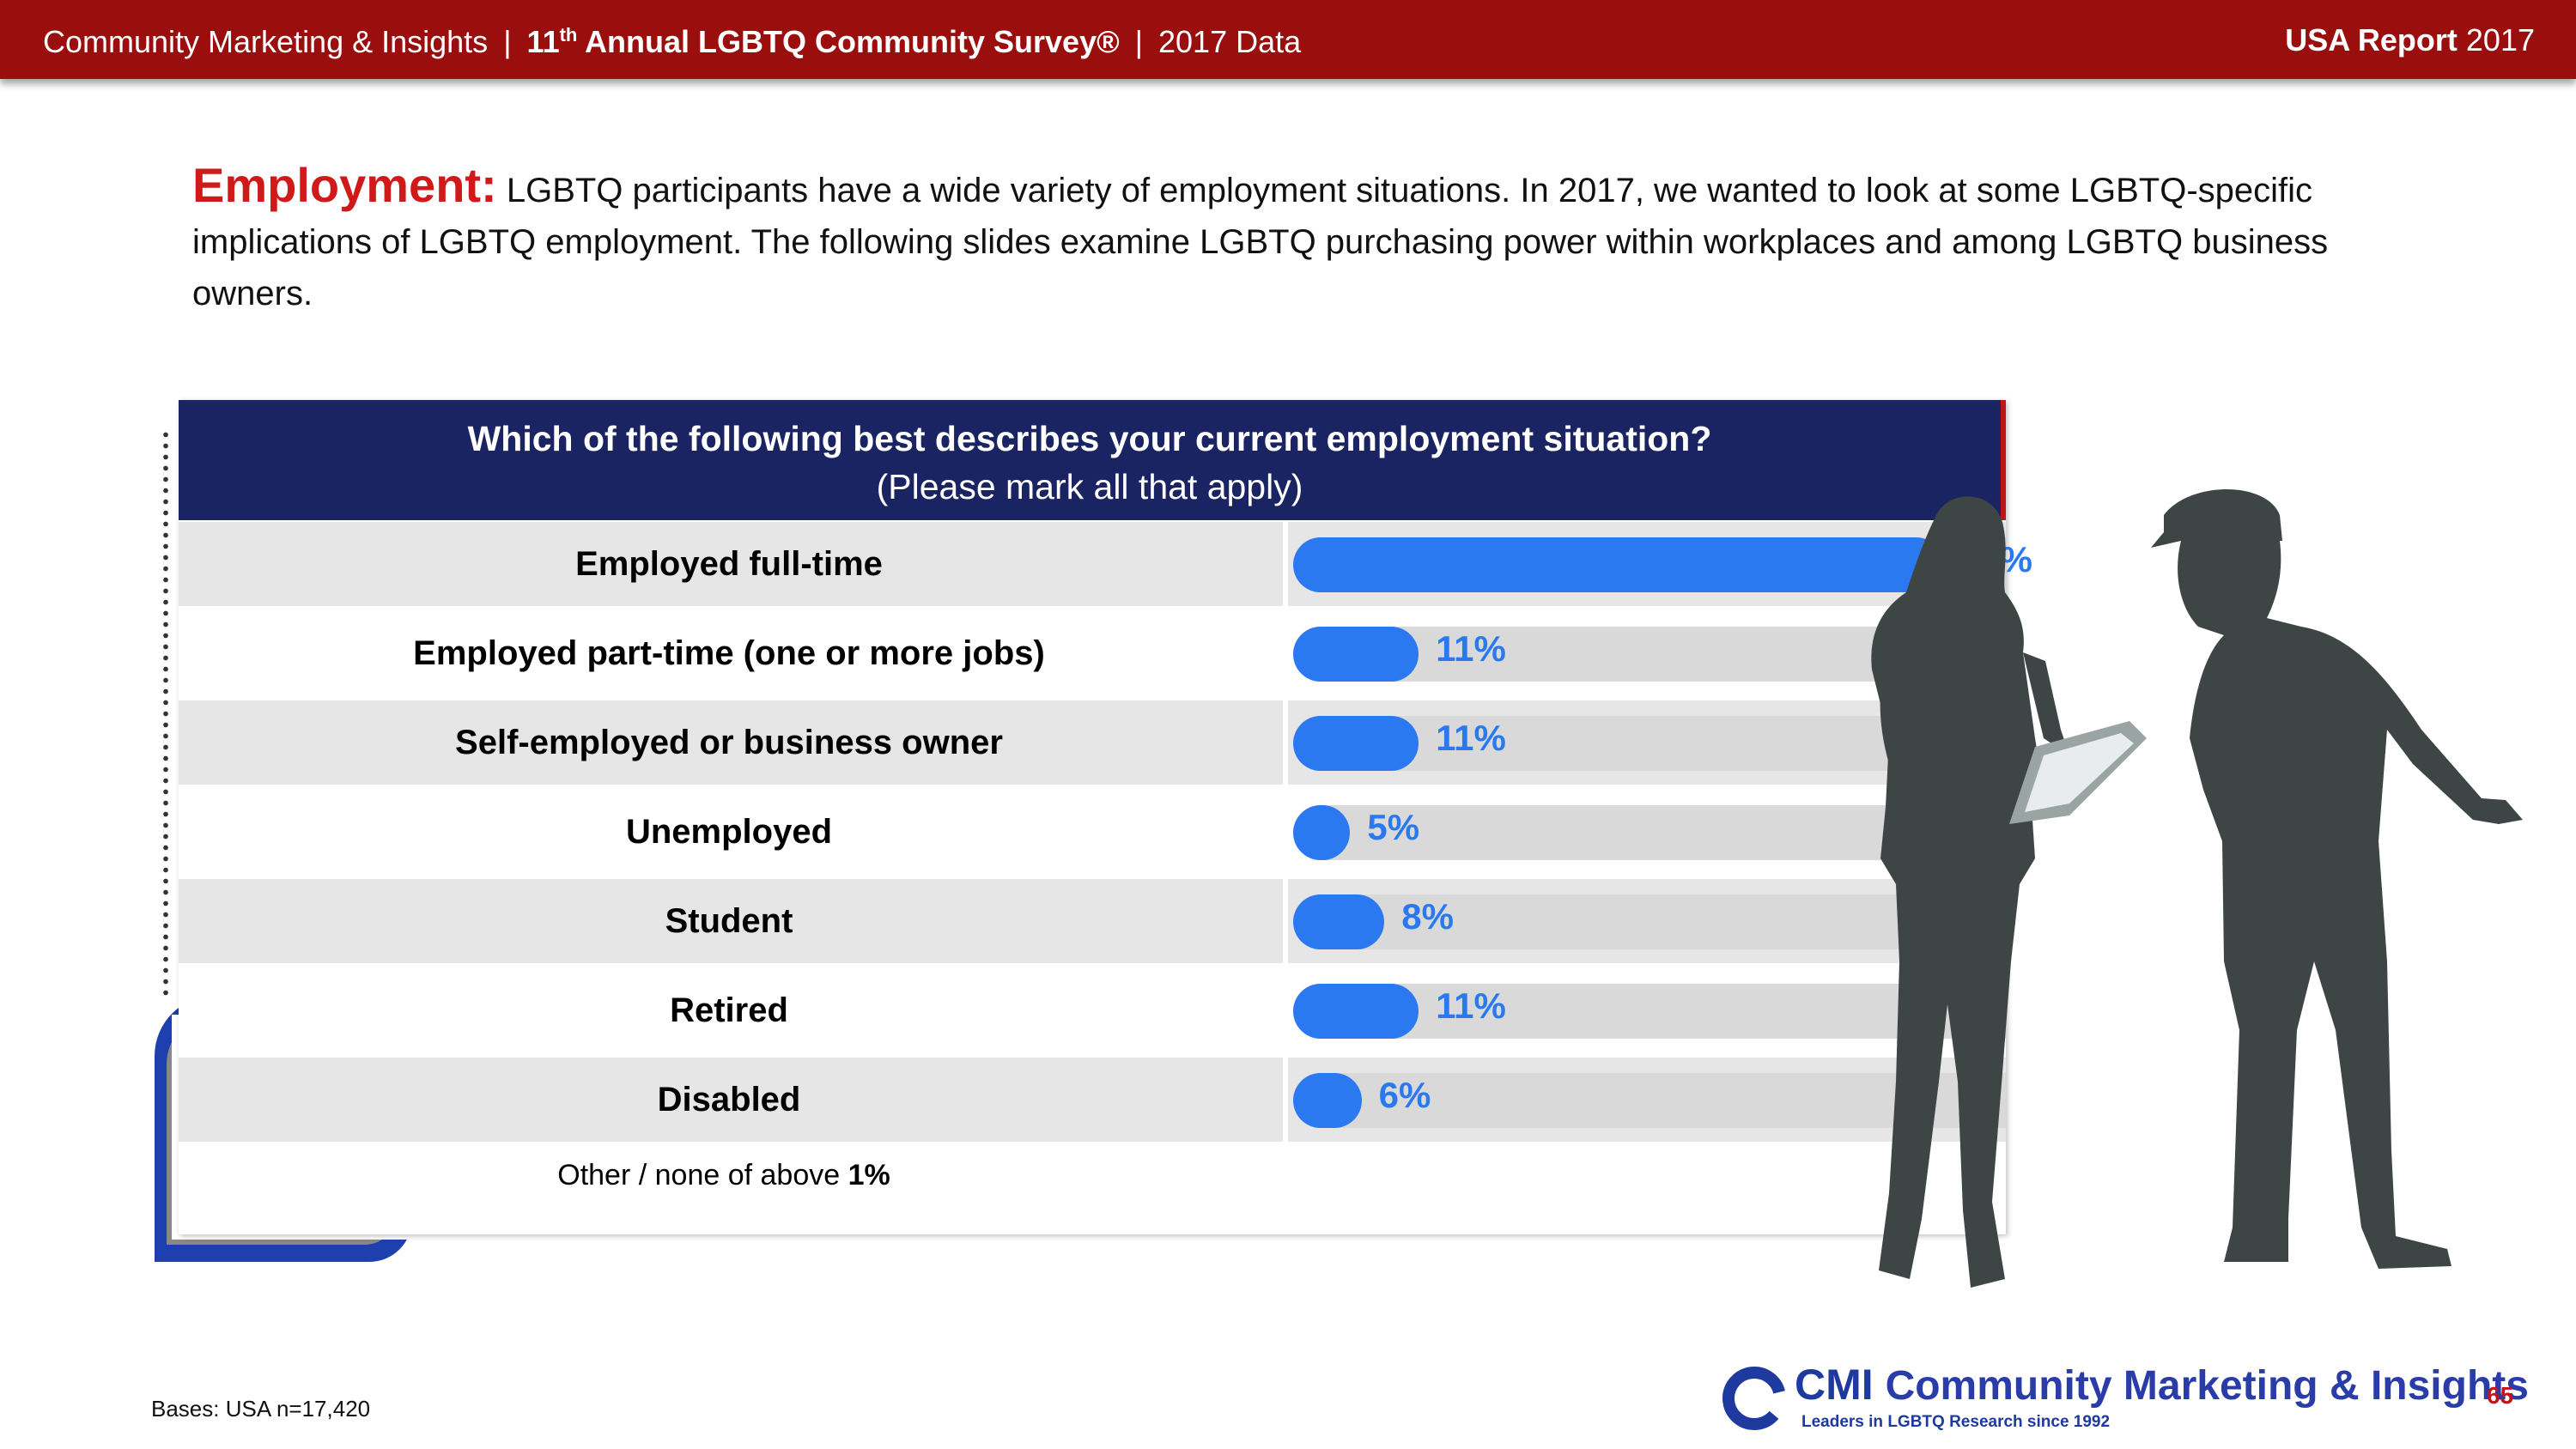  Describe the element at coordinates (1092, 1010) in the screenshot. I see `chart-row: Retired 11%` at that location.